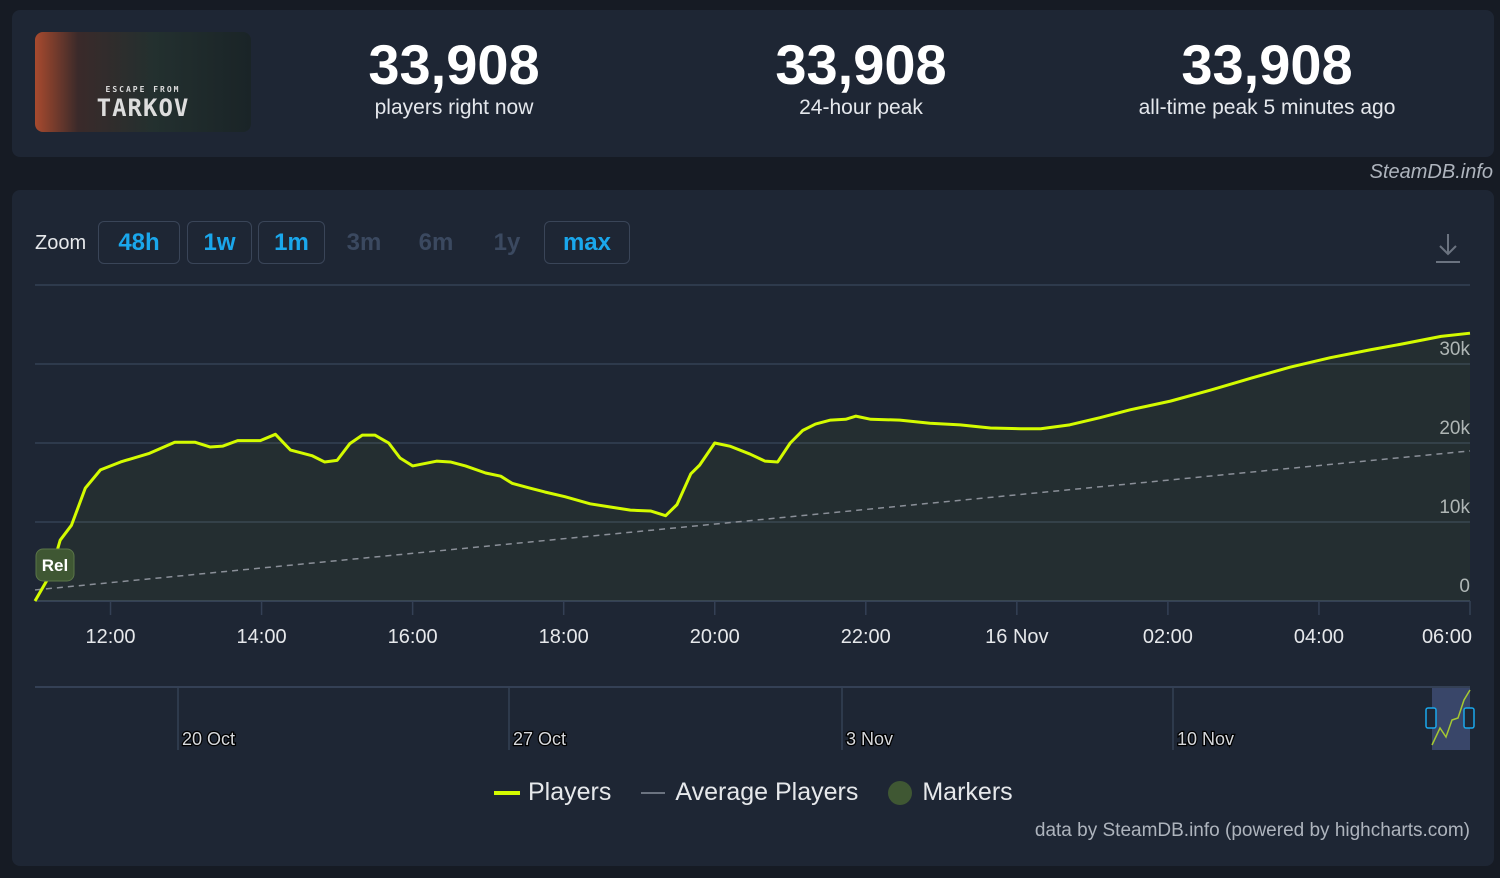 This screenshot has width=1500, height=878. I want to click on stat-24h-peak: 33,908 24-hour peak, so click(861, 77).